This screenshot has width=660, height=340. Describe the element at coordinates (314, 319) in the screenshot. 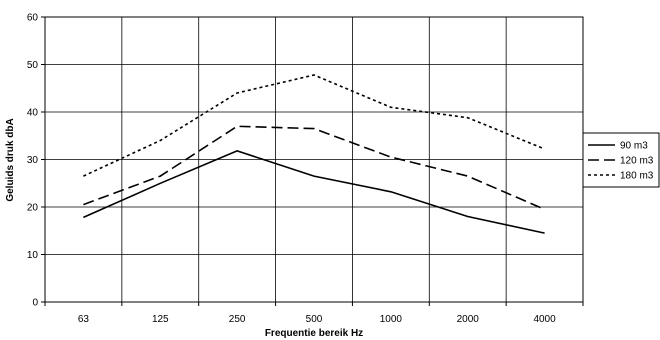

I see `x-tick-label: 500` at that location.